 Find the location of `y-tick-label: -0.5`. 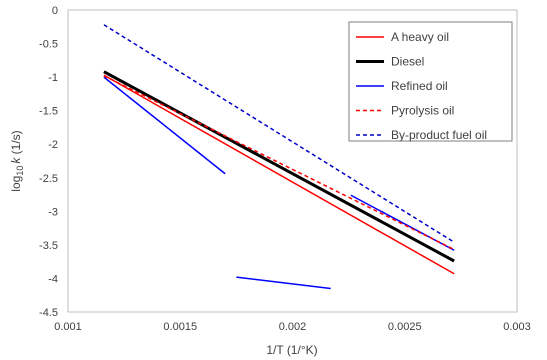

y-tick-label: -0.5 is located at coordinates (48, 45).